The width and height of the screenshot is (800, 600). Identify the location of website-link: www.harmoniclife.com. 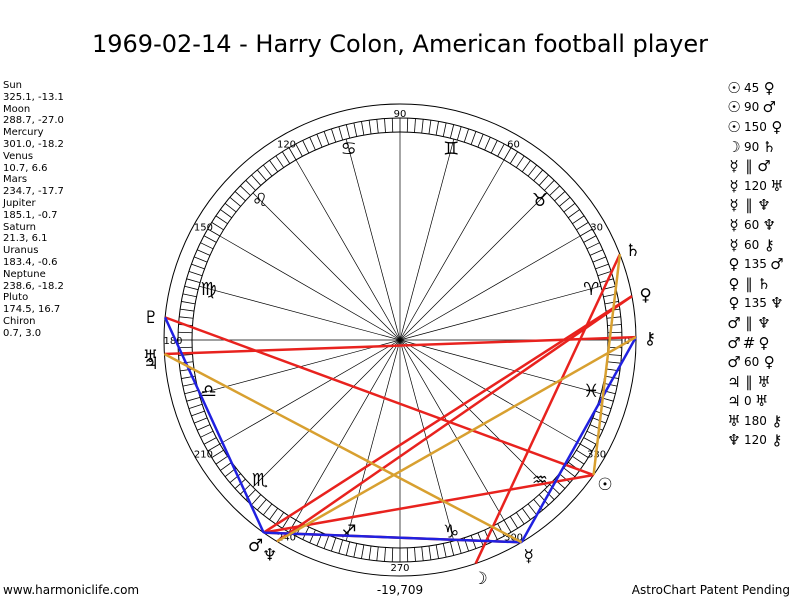
(71, 590).